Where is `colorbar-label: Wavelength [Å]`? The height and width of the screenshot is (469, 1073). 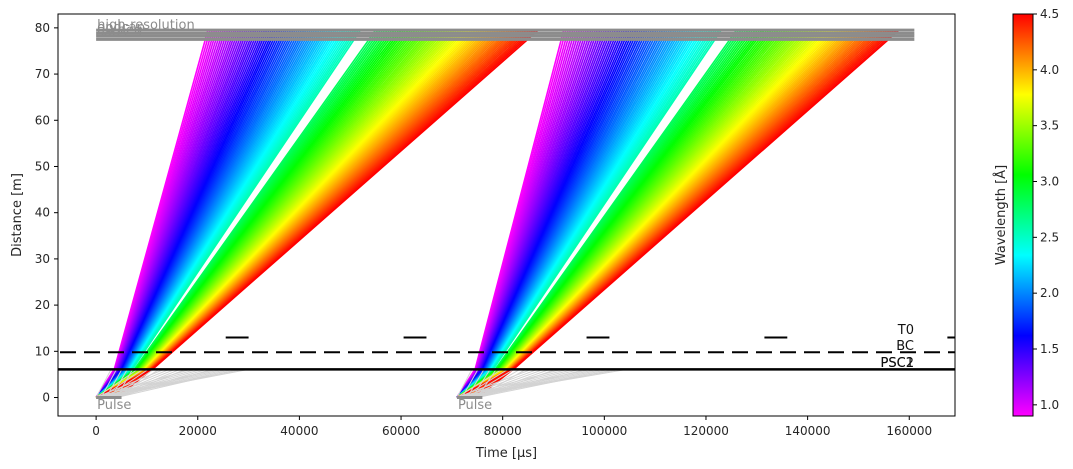 colorbar-label: Wavelength [Å] is located at coordinates (1001, 215).